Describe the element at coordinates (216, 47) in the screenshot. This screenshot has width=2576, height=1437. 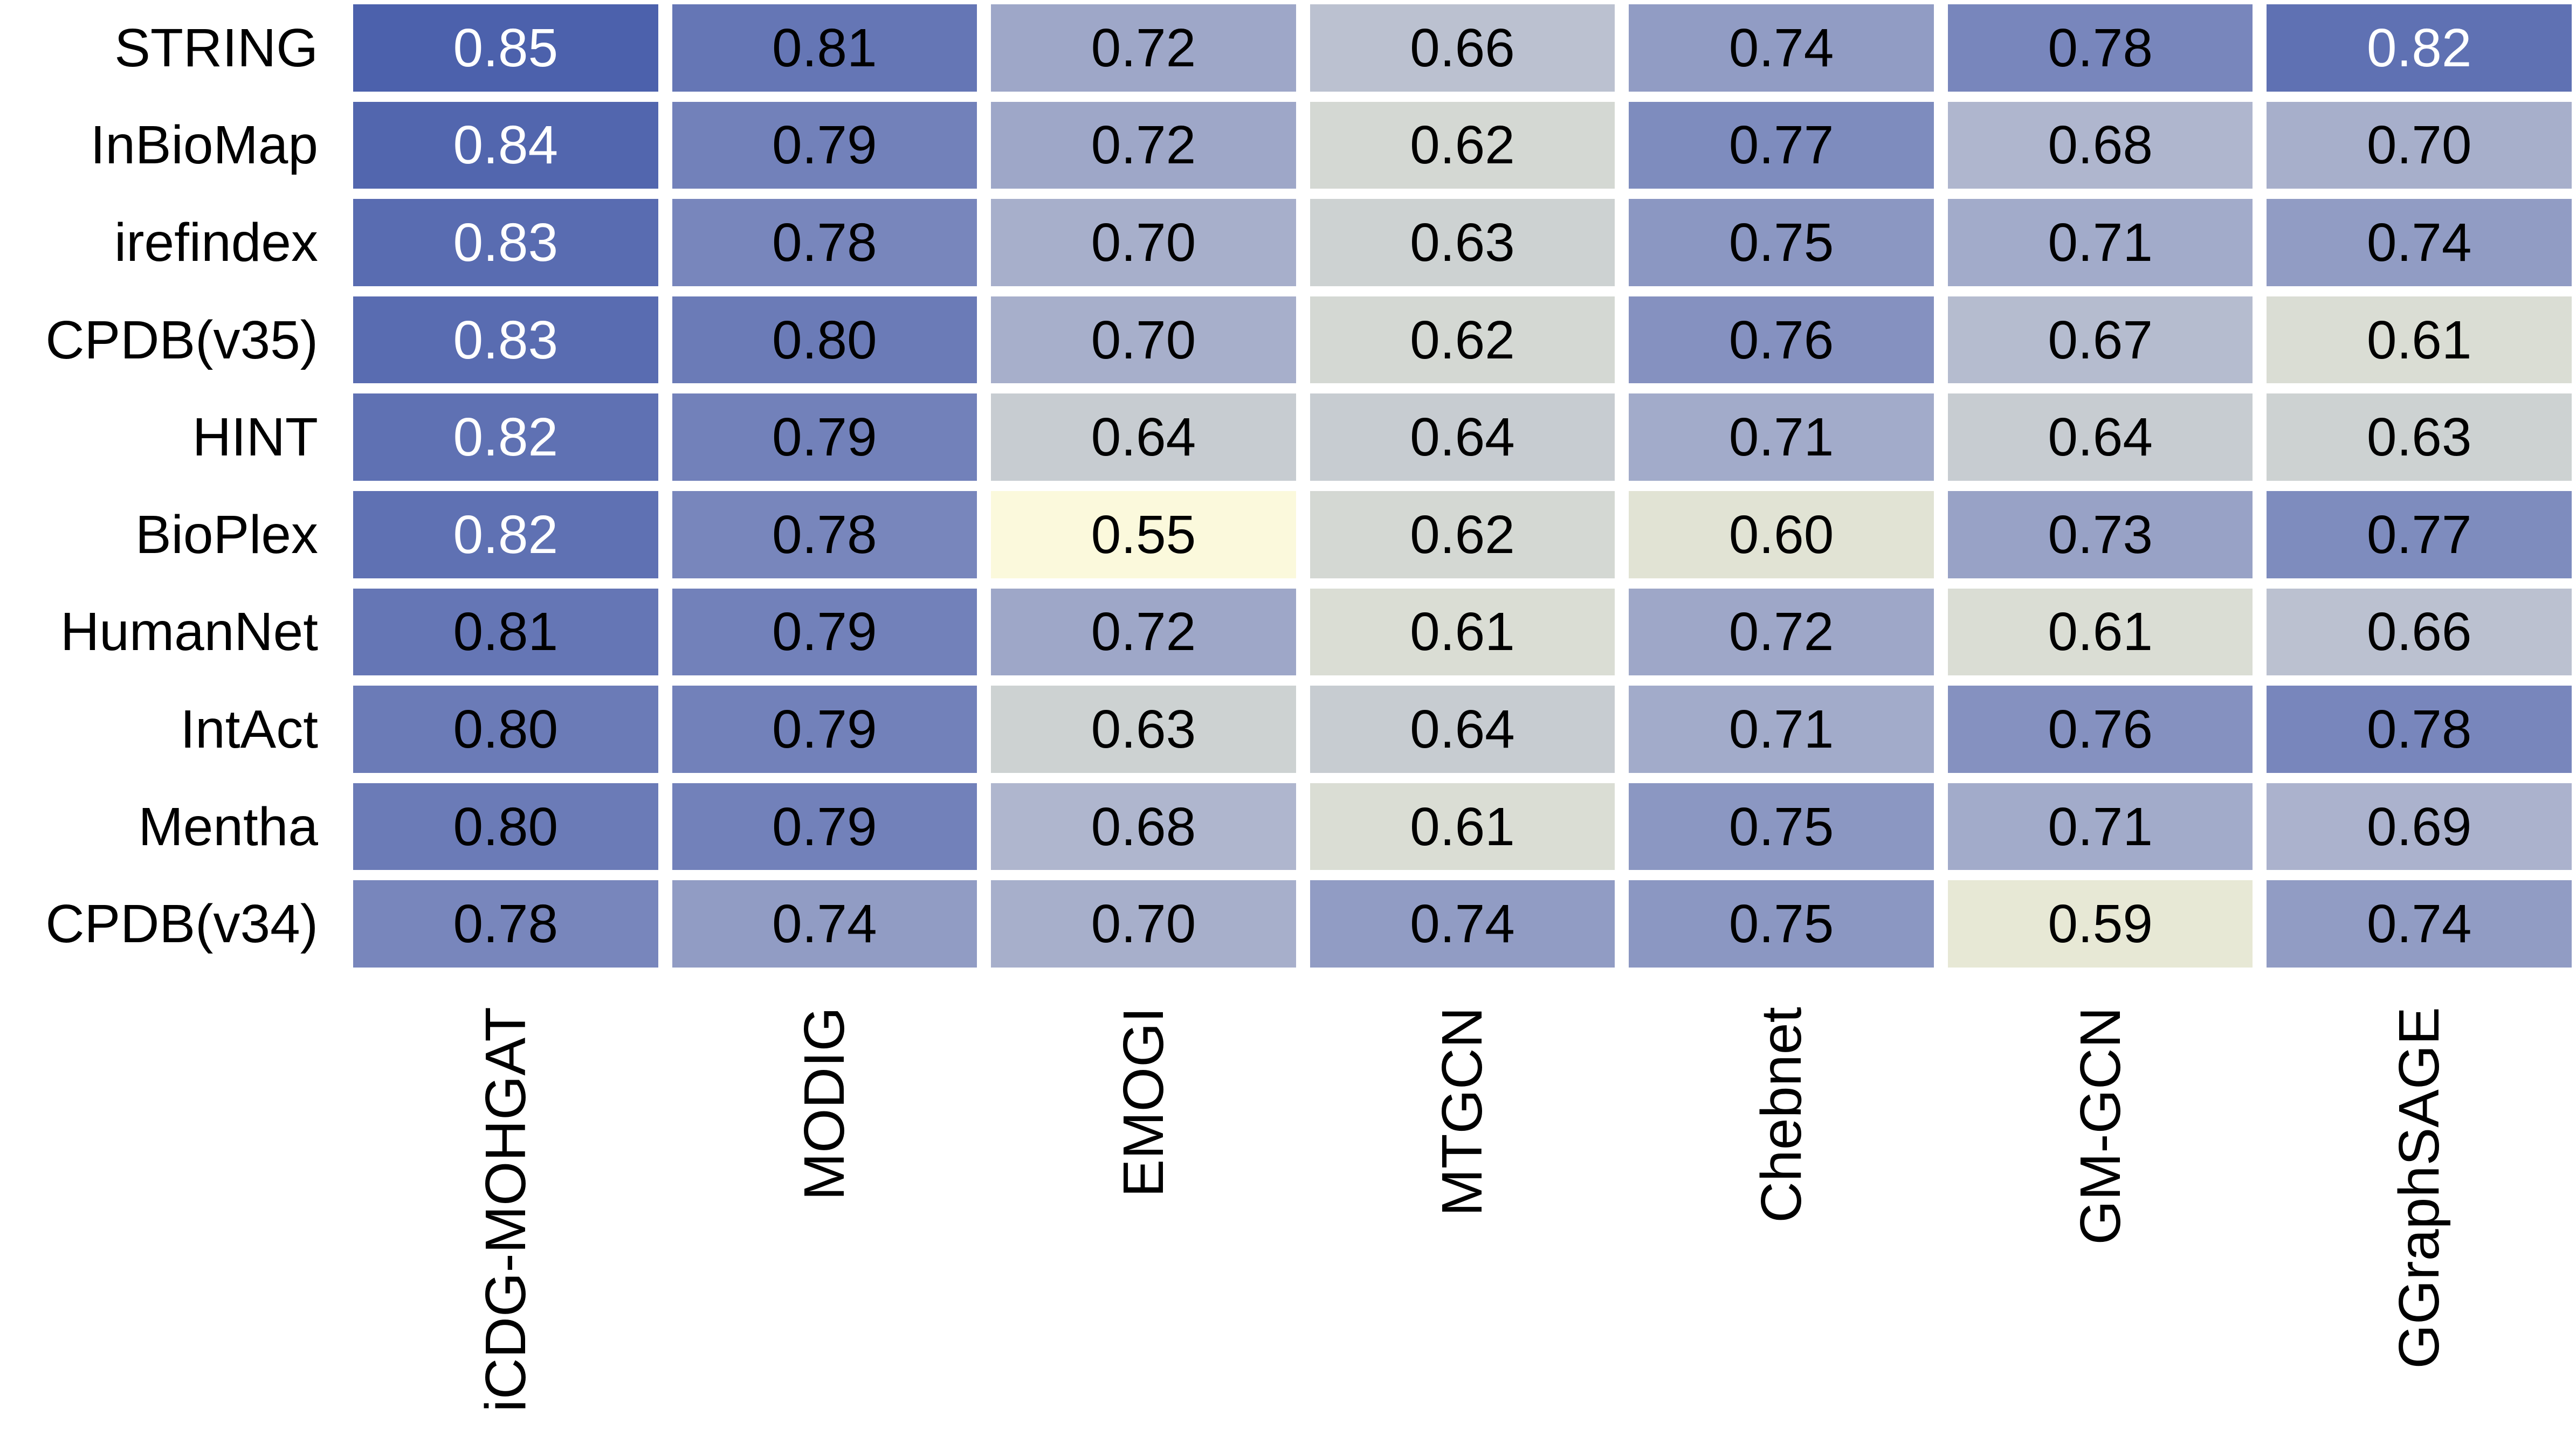
I see `row-label: STRING` at that location.